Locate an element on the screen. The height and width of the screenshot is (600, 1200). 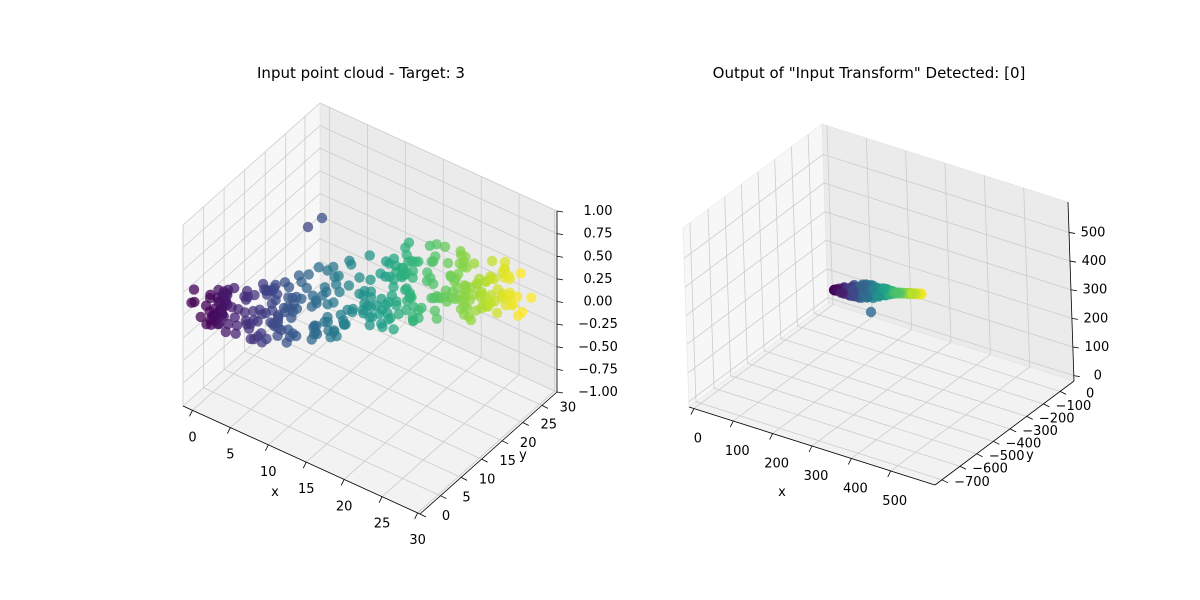
z-tick-label: 0.25 is located at coordinates (598, 279).